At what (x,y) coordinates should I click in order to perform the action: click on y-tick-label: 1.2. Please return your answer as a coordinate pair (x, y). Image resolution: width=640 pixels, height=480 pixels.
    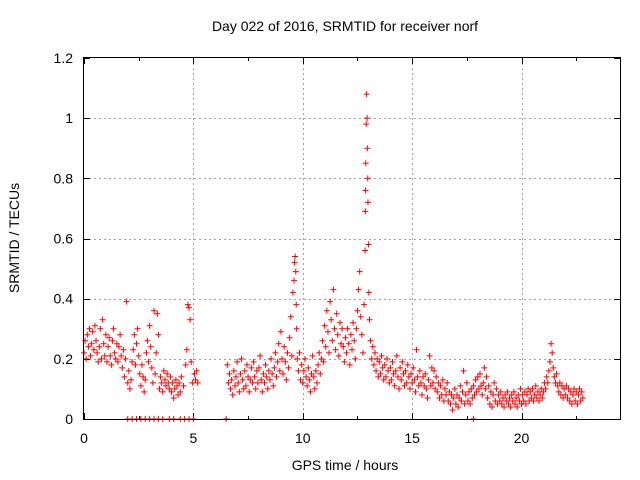
    Looking at the image, I should click on (64, 58).